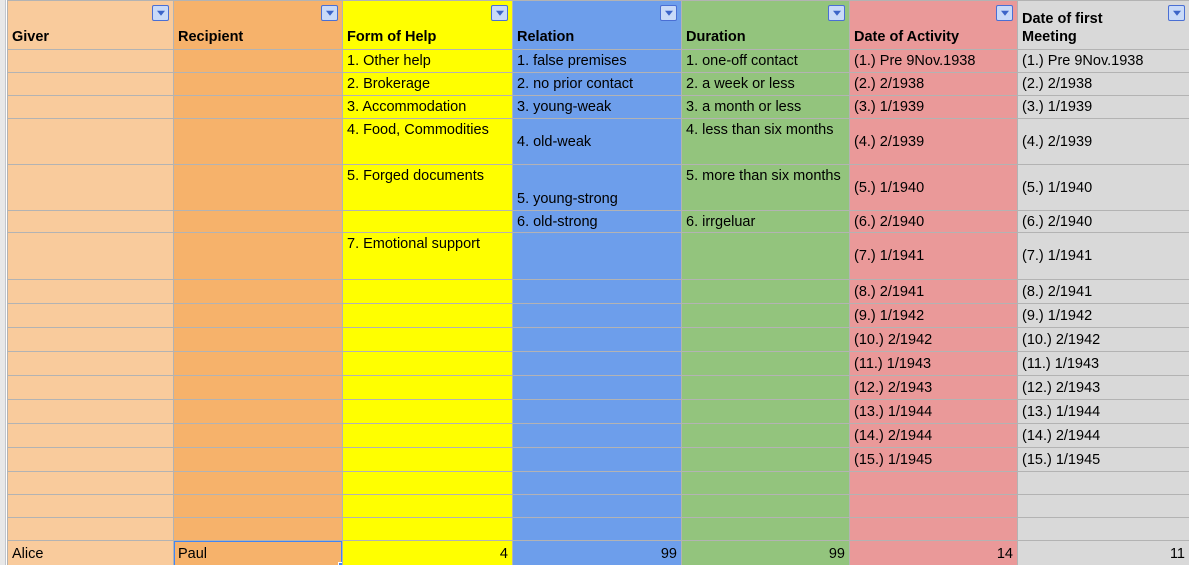 Image resolution: width=1189 pixels, height=565 pixels. Describe the element at coordinates (933, 435) in the screenshot. I see `cell-activity: (14.) 2/1944` at that location.